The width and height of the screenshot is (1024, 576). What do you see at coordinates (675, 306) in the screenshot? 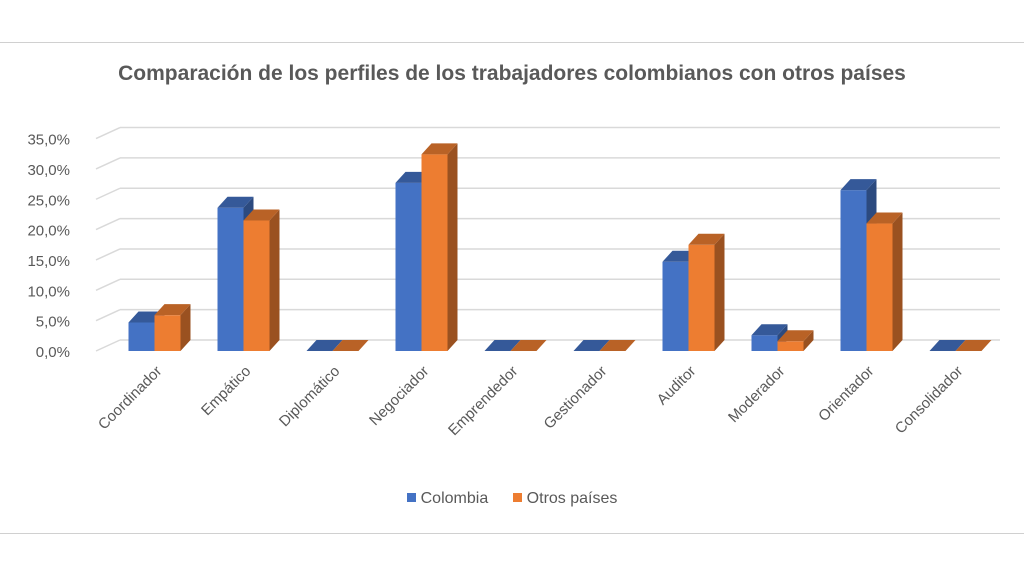
I see `bar-colombia-auditor` at bounding box center [675, 306].